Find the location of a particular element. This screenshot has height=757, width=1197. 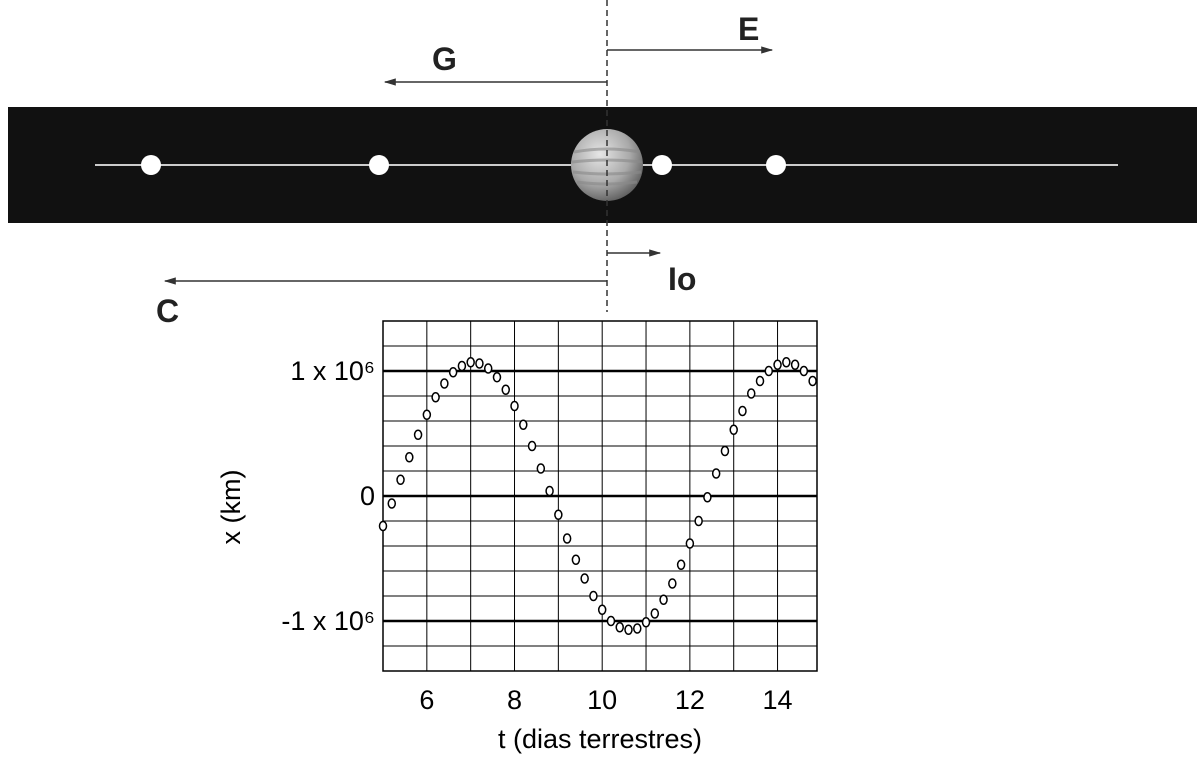

y-tick-label: -1 x 10⁶ is located at coordinates (328, 621).